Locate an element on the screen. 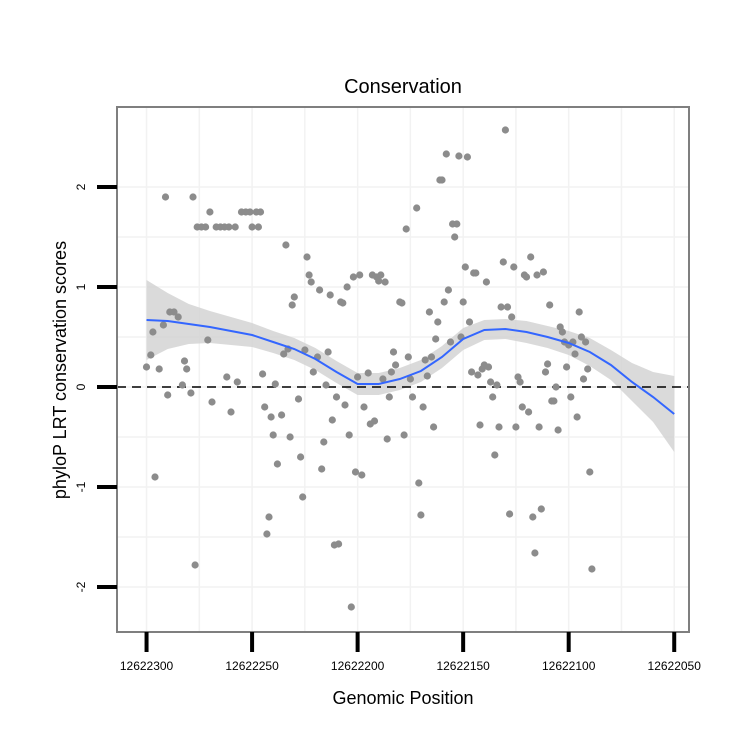 The height and width of the screenshot is (750, 750). x-axis-label: Genomic Position is located at coordinates (402, 698).